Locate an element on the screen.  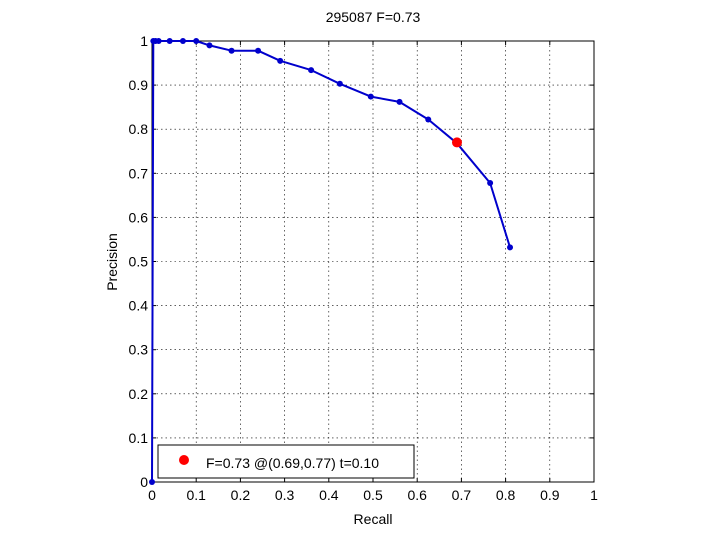
x-tick-label: 0 is located at coordinates (152, 495).